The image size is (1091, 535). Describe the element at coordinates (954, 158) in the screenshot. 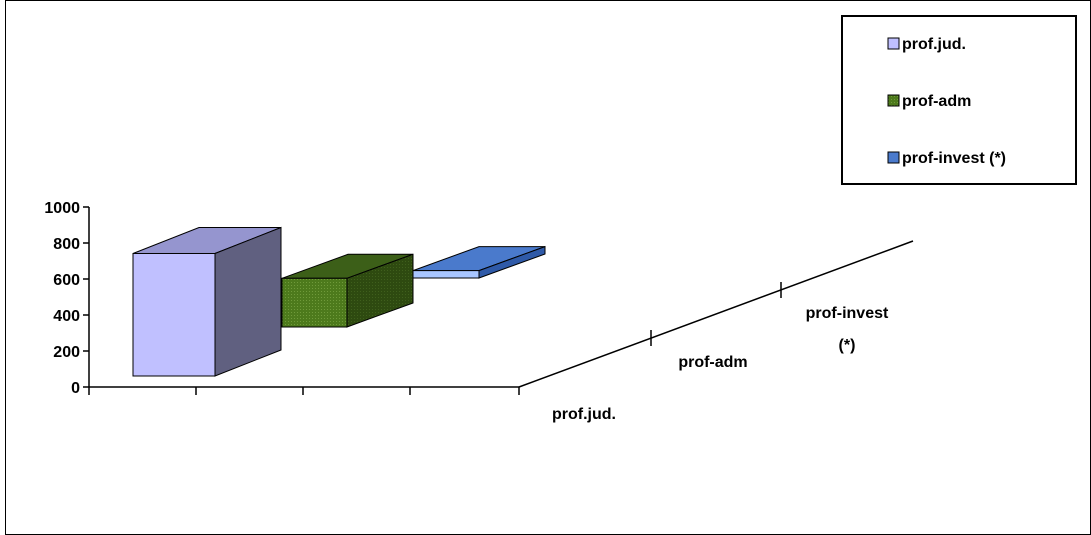

I see `legend-label: prof-invest (*)` at that location.